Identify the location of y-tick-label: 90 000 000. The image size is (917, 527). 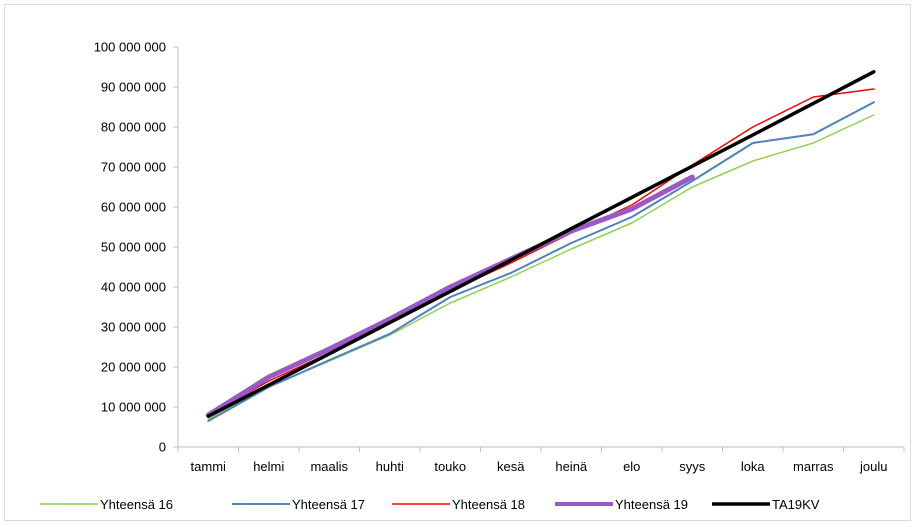
(133, 87).